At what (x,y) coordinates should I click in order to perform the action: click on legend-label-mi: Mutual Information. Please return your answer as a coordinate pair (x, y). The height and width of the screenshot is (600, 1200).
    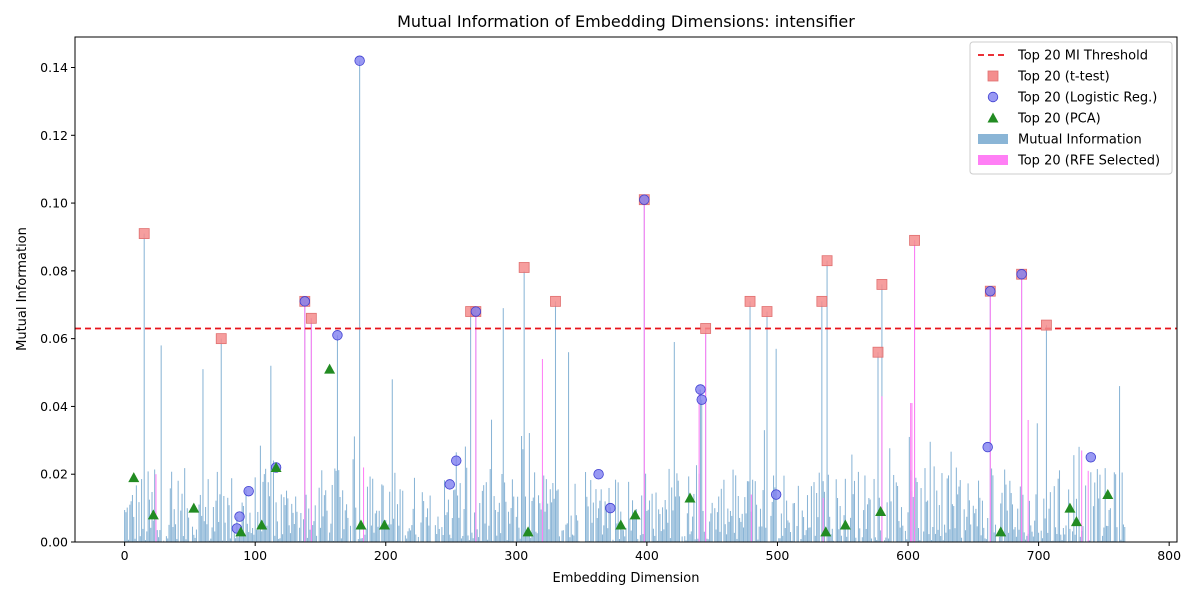
    Looking at the image, I should click on (1080, 140).